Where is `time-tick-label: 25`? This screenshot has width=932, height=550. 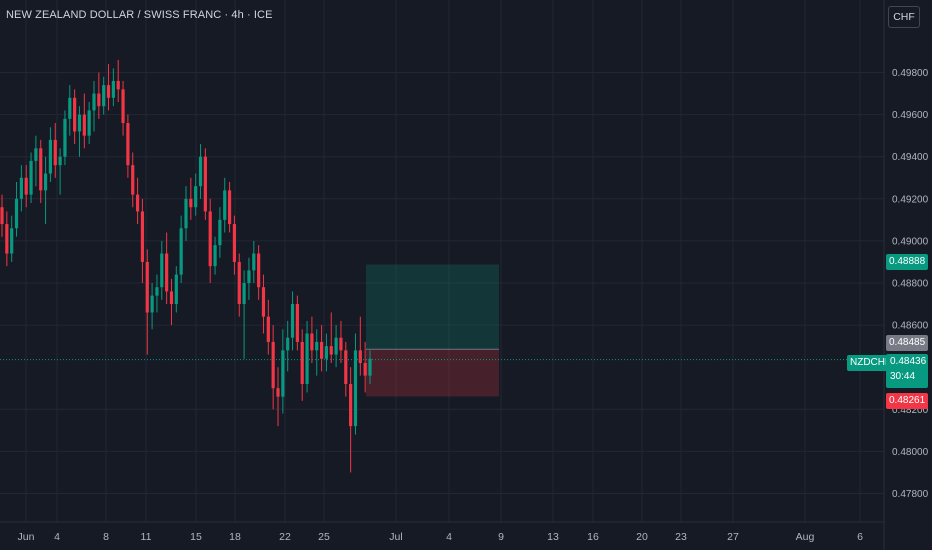 time-tick-label: 25 is located at coordinates (324, 537).